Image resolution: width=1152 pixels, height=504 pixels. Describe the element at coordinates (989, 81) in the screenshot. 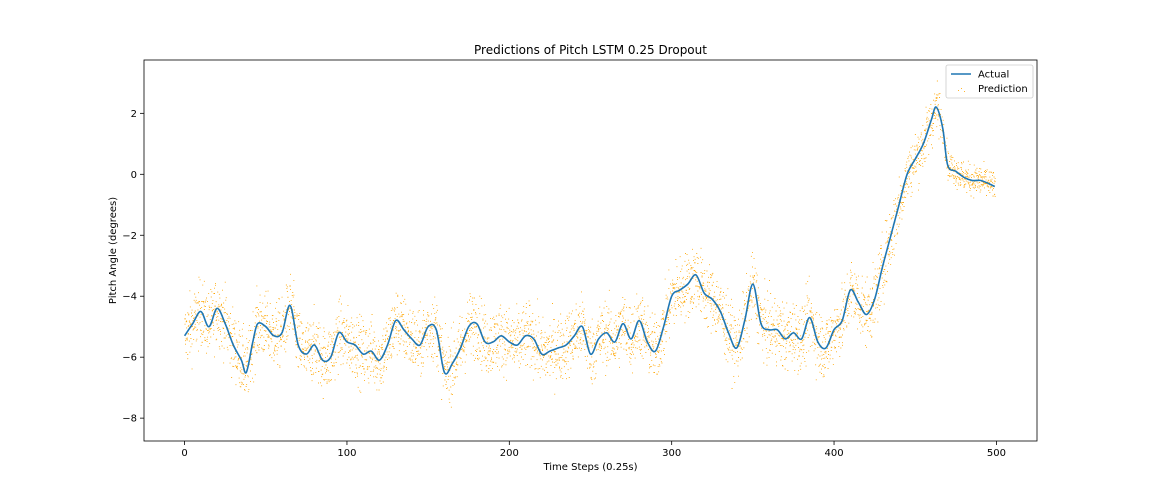

I see `legend: Actual Prediction` at that location.